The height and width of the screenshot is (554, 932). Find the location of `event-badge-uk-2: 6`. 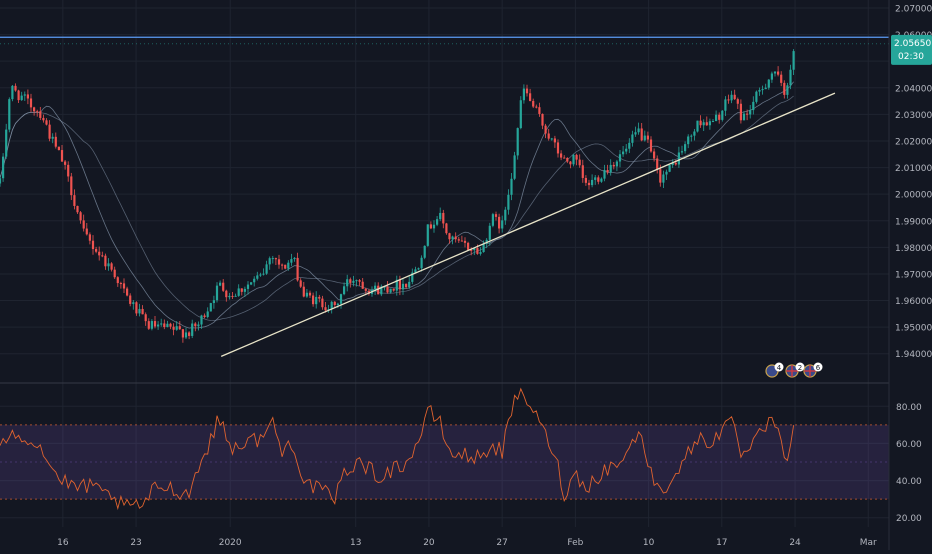

event-badge-uk-2: 6 is located at coordinates (813, 370).